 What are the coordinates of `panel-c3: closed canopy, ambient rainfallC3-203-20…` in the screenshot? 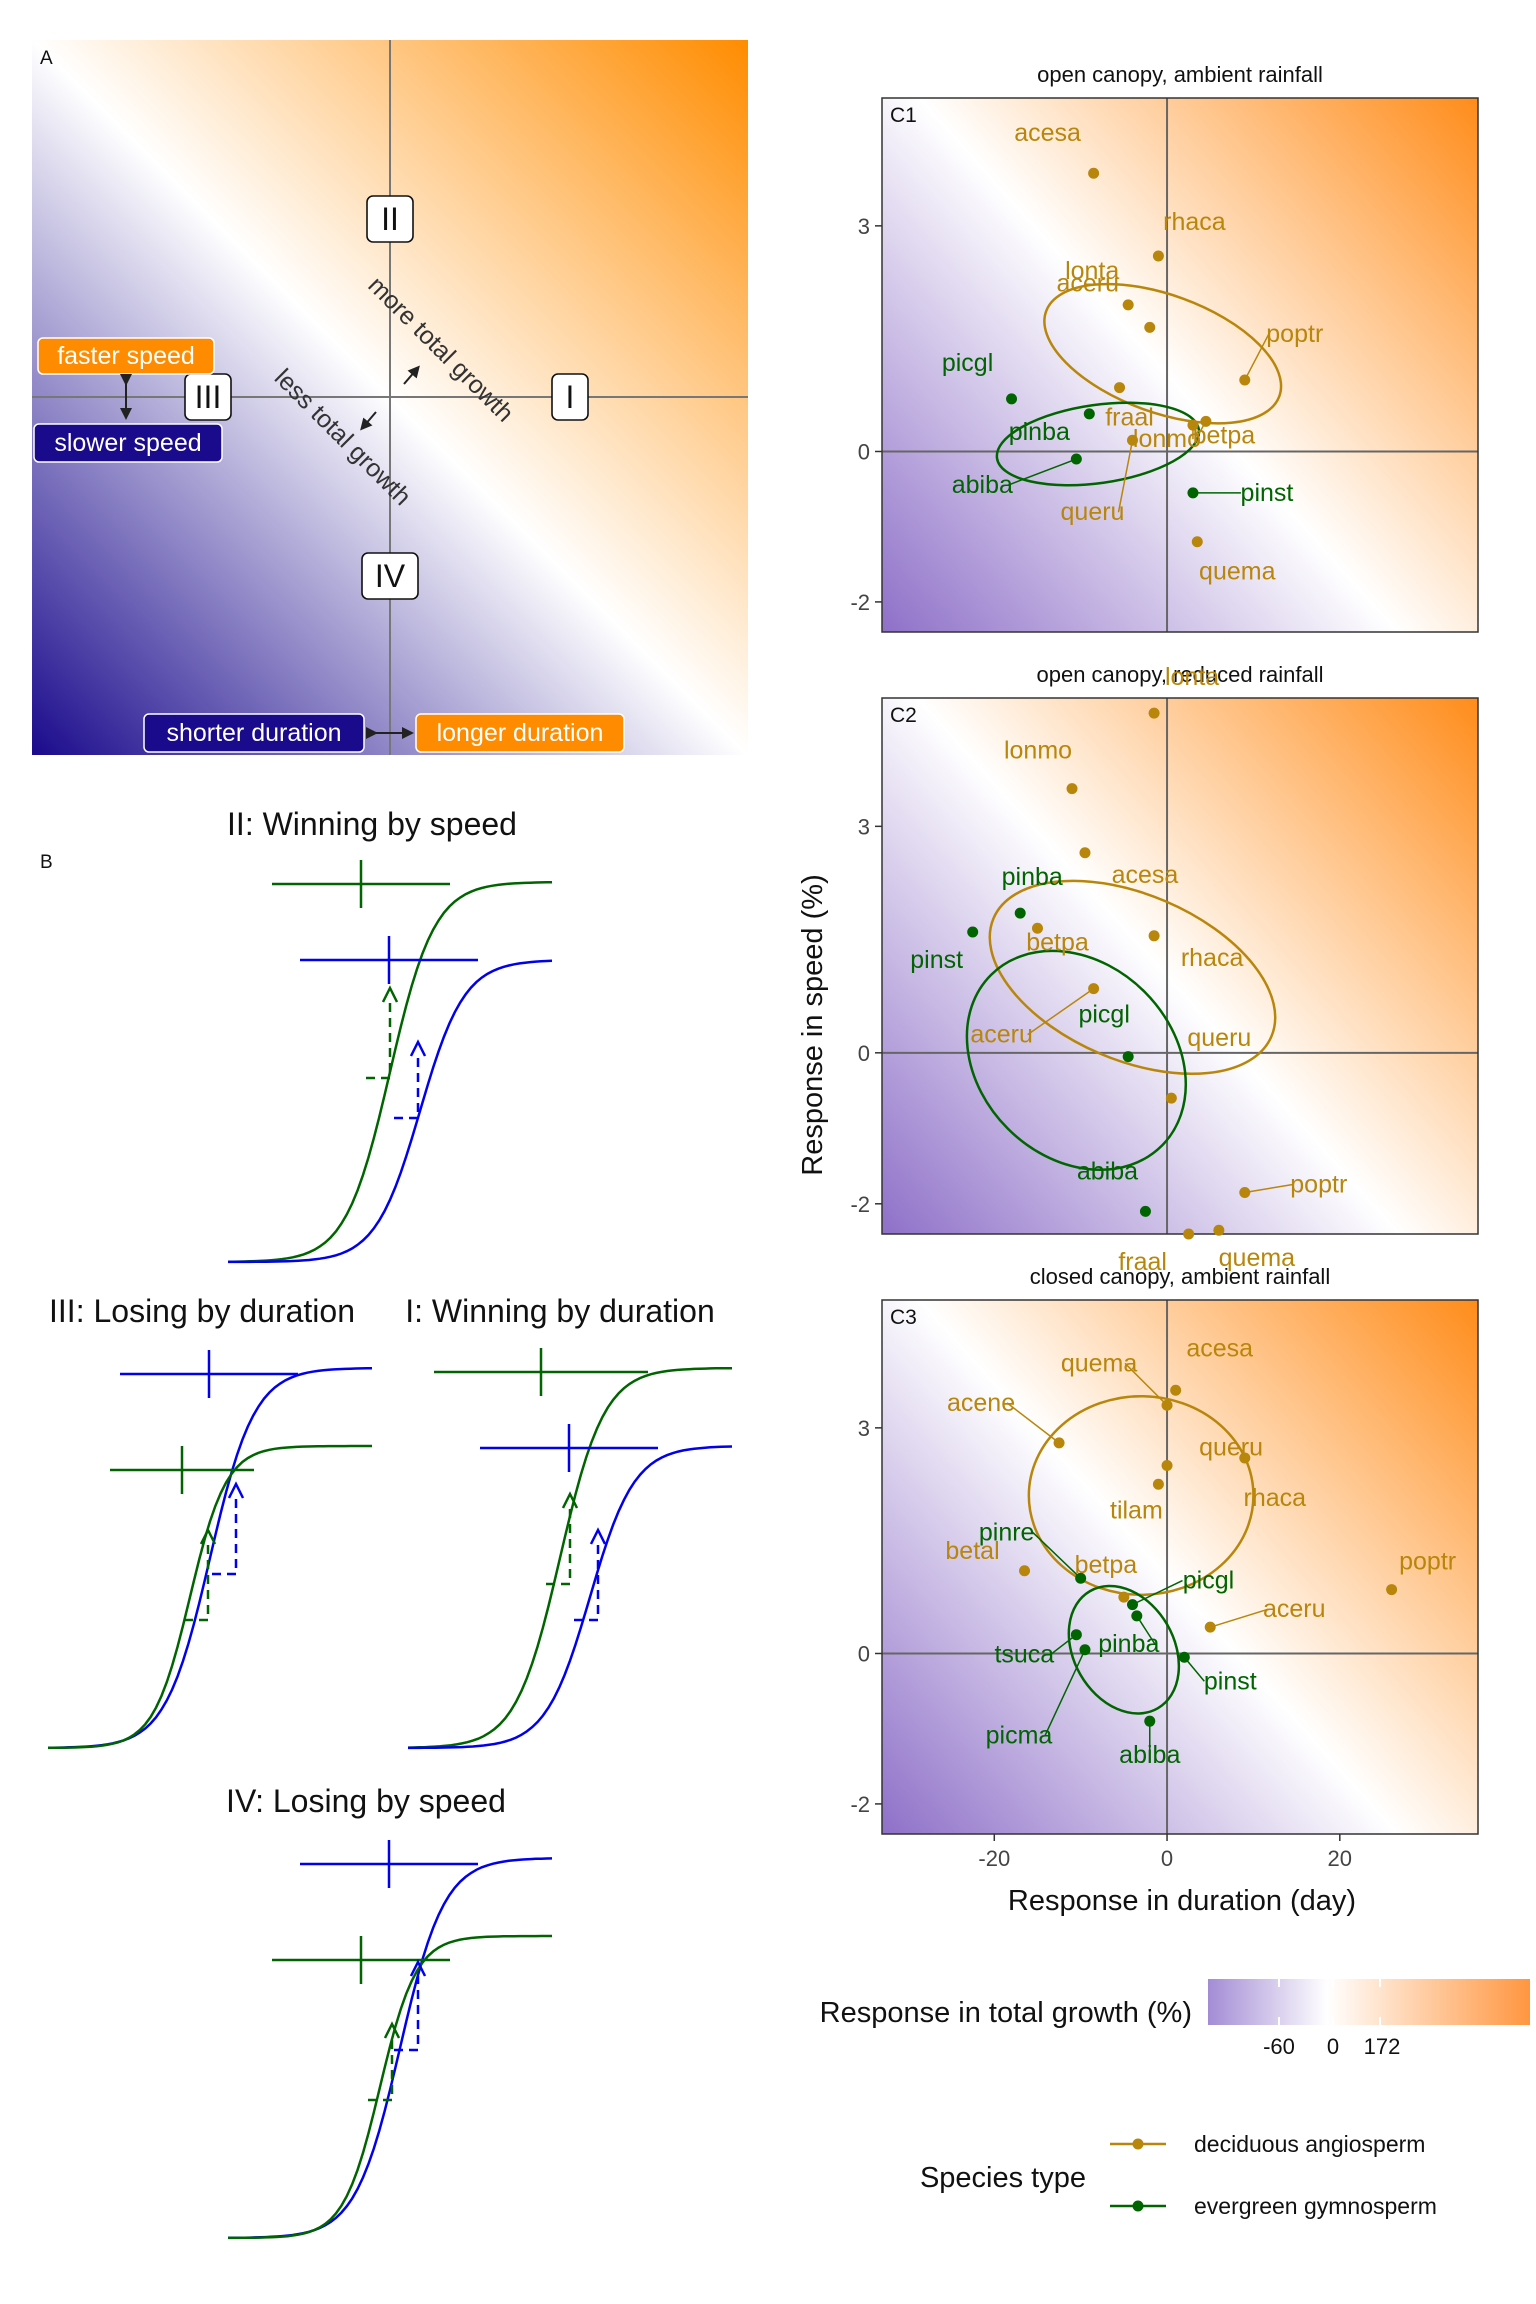 It's located at (1164, 1567).